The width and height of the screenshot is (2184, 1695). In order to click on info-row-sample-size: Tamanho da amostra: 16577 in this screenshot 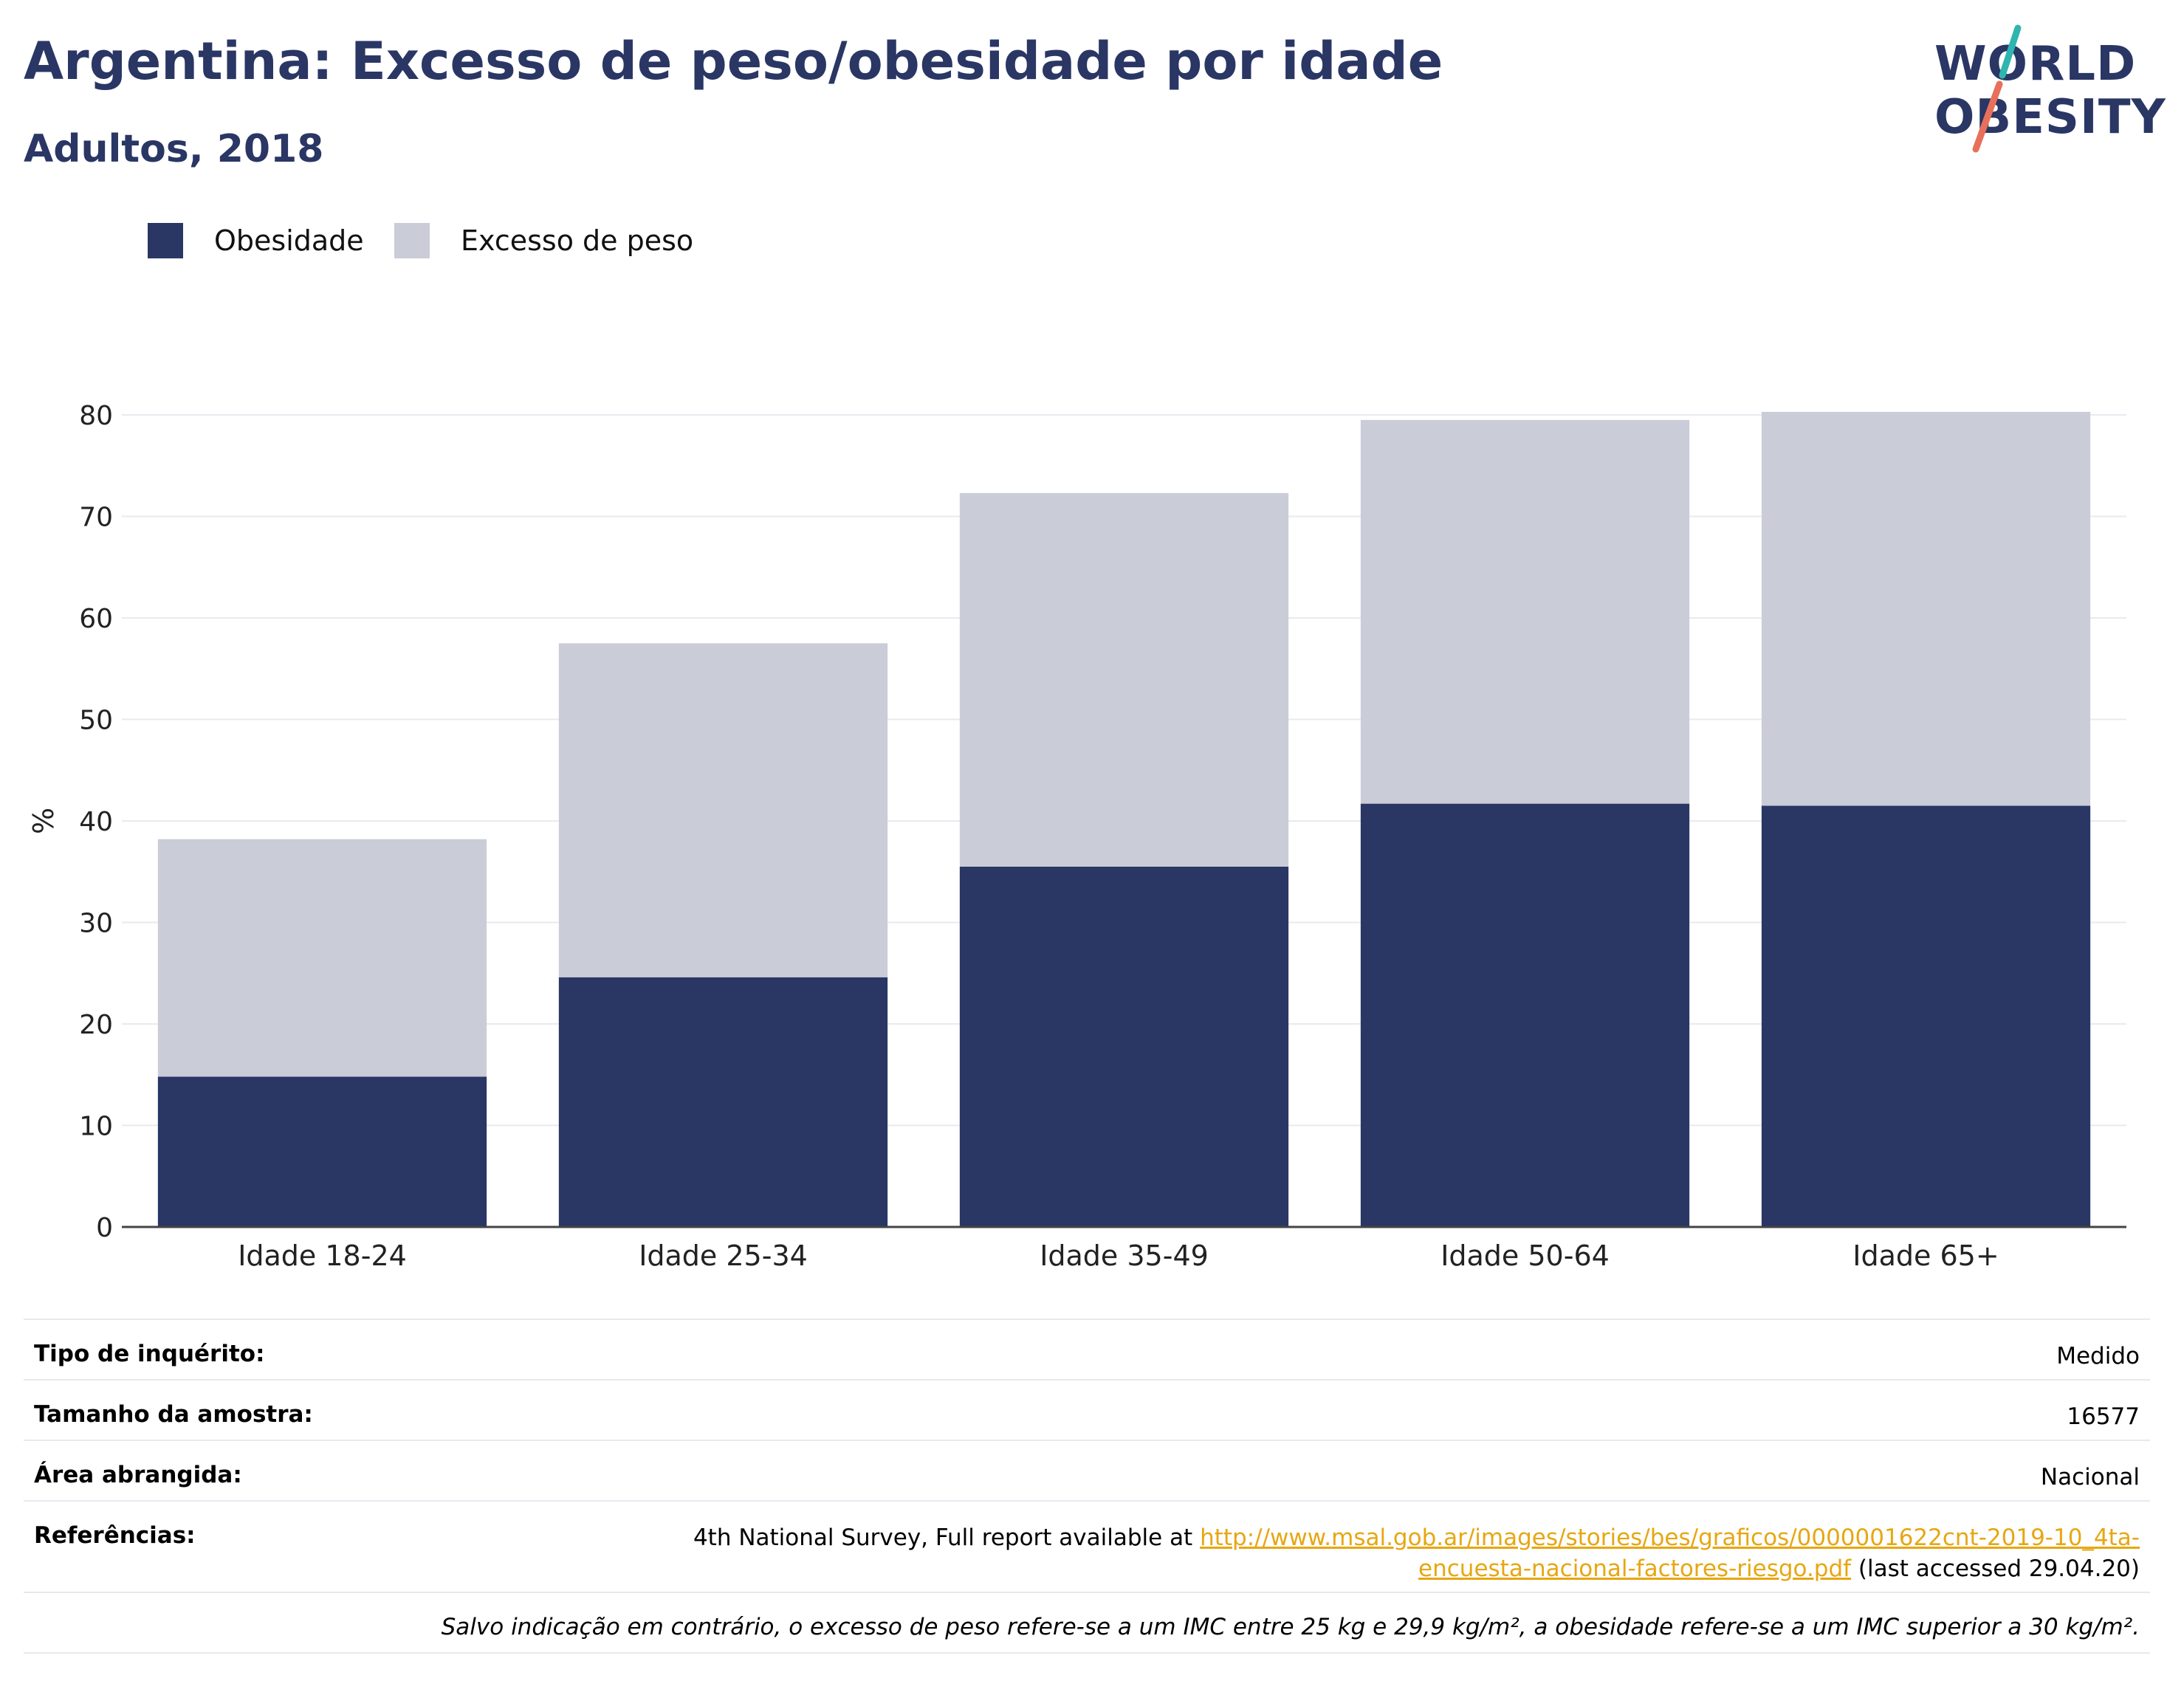, I will do `click(1087, 1410)`.